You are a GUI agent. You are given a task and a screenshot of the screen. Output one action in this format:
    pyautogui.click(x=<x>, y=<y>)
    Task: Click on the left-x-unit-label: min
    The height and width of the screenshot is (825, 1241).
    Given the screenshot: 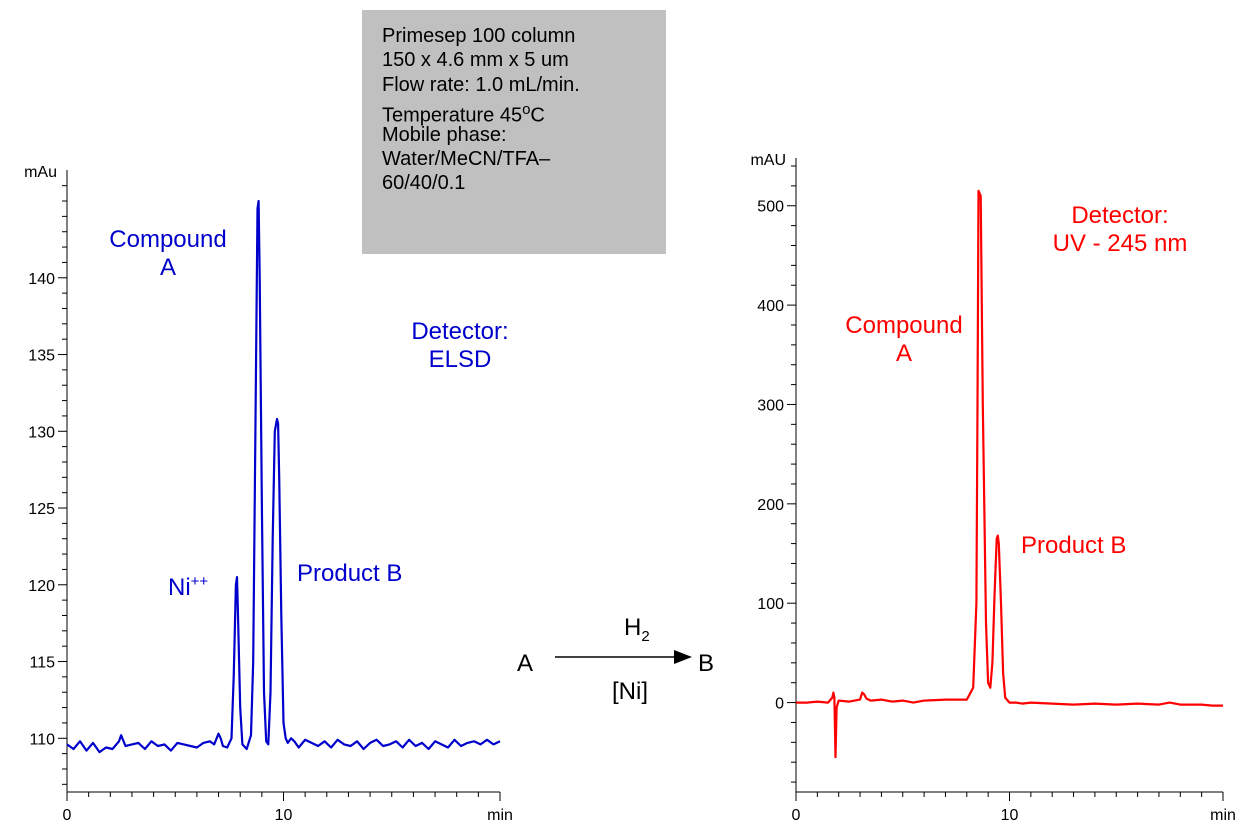 What is the action you would take?
    pyautogui.click(x=500, y=815)
    